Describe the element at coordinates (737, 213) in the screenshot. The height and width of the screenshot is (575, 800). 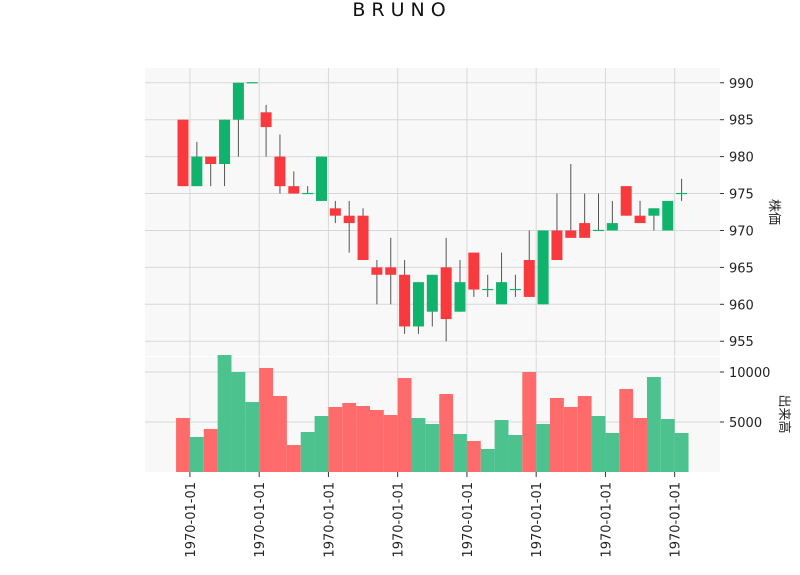
I see `price-axis-ticks: 955 960 965 970 975 980 985 990` at that location.